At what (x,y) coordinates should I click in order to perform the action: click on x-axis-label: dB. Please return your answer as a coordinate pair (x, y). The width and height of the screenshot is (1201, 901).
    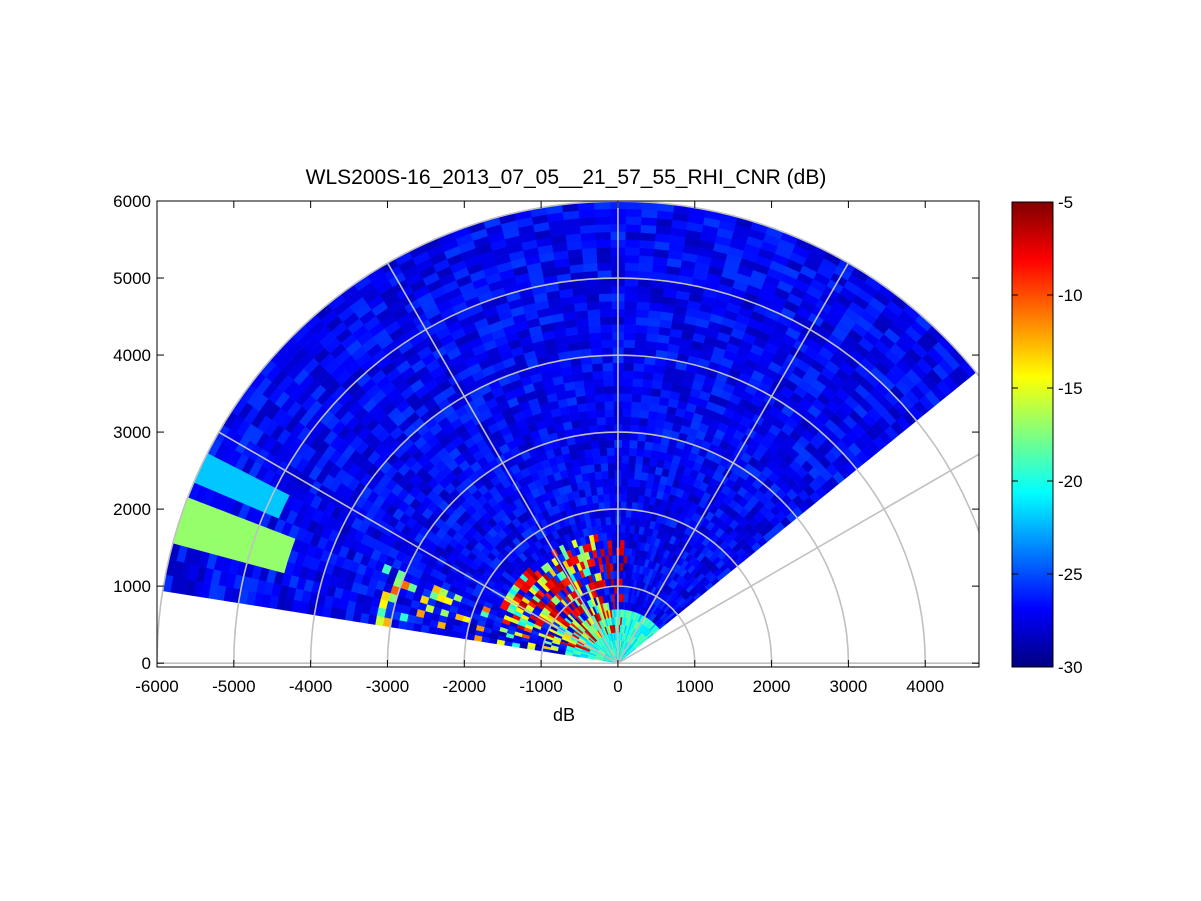
    Looking at the image, I should click on (564, 715).